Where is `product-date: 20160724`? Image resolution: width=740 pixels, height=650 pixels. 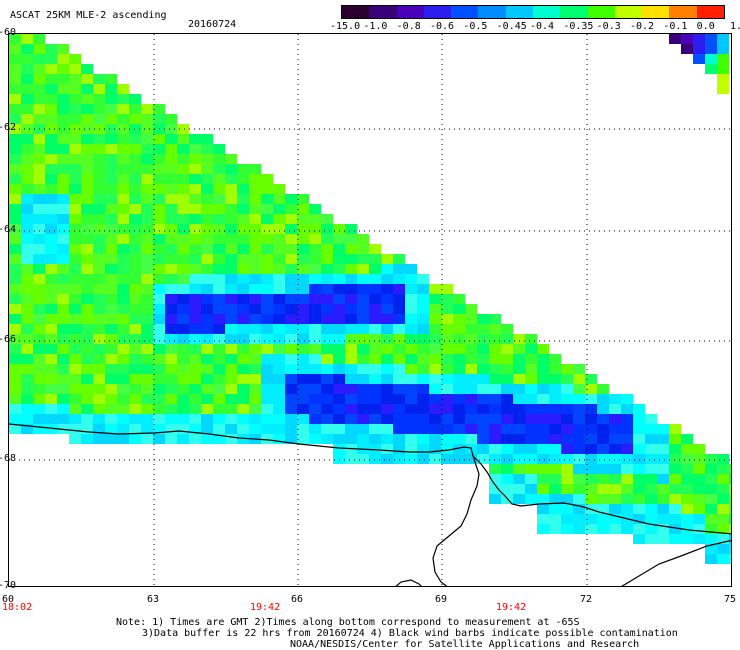 product-date: 20160724 is located at coordinates (212, 24).